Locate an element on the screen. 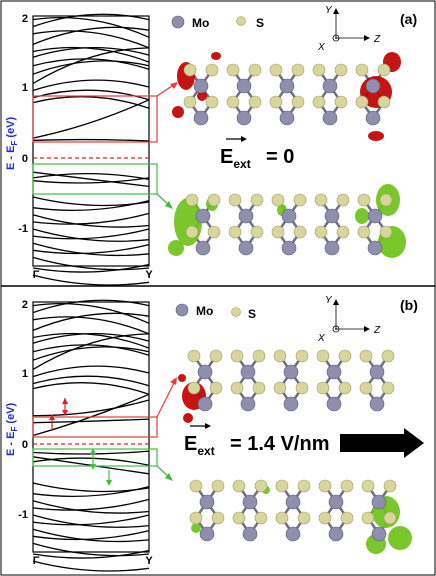  mos2-structure-cbm-b is located at coordinates (286, 386).